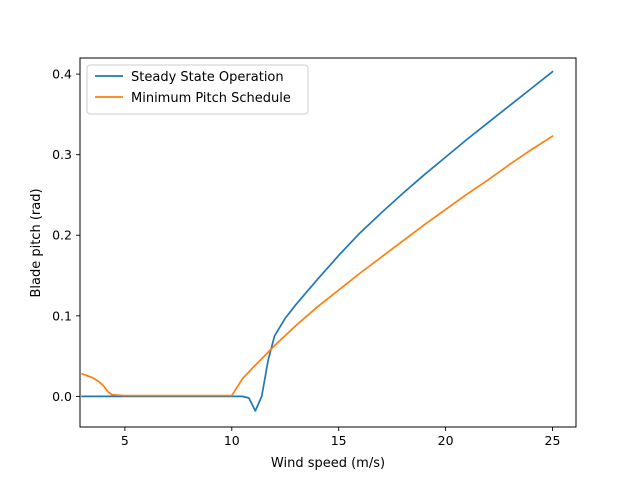 The image size is (640, 480). I want to click on x-tick-label: 5, so click(125, 440).